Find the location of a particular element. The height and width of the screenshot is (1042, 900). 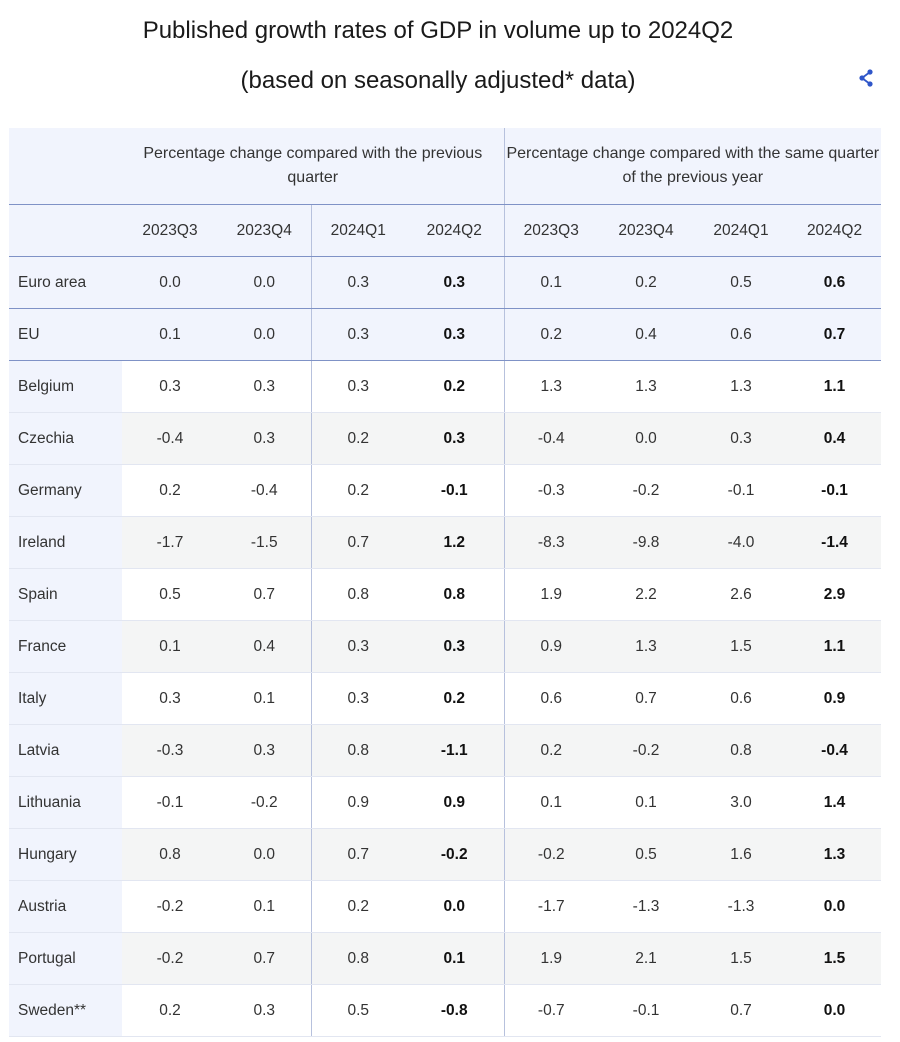

table-row: Spain 0.5 0.7 0.8 0.8 1.9 2.2 2.6 2.9 is located at coordinates (445, 594).